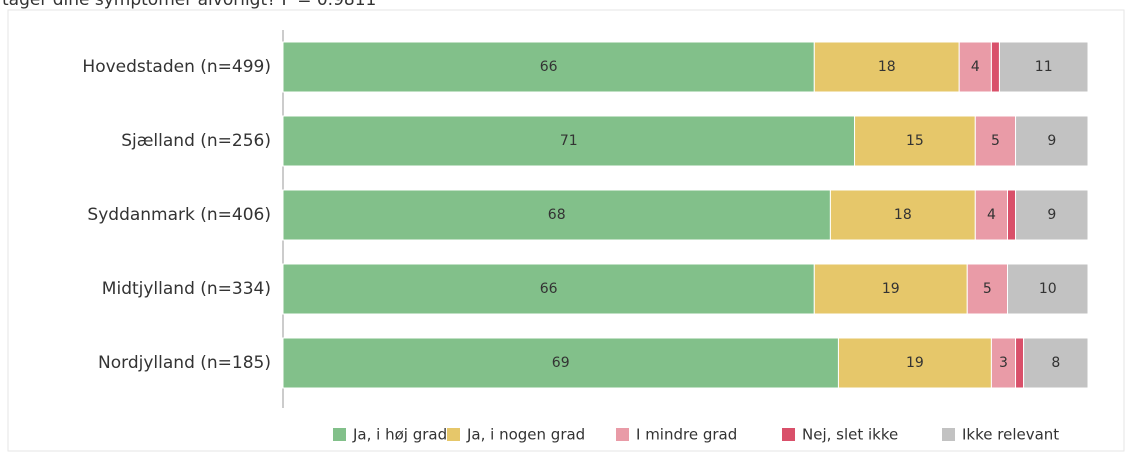 This screenshot has height=452, width=1128. Describe the element at coordinates (850, 435) in the screenshot. I see `legend-label: Nej, slet ikke` at that location.